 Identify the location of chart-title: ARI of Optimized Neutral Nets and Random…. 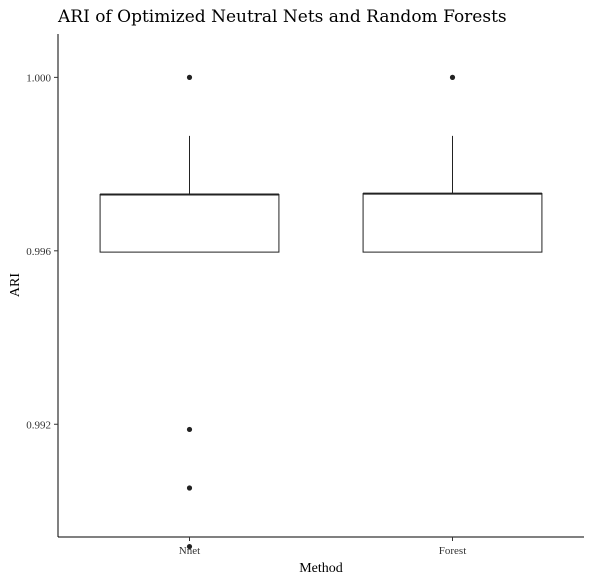
(282, 17).